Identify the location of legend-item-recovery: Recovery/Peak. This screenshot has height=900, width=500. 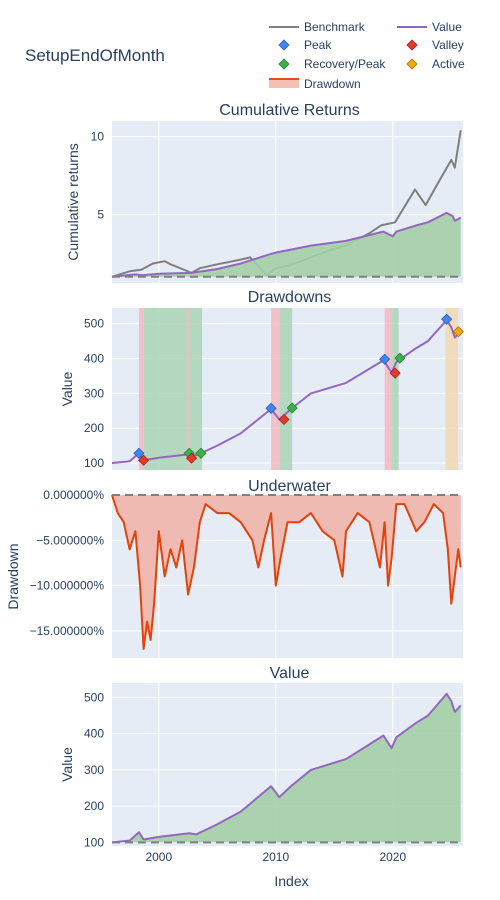
(332, 64).